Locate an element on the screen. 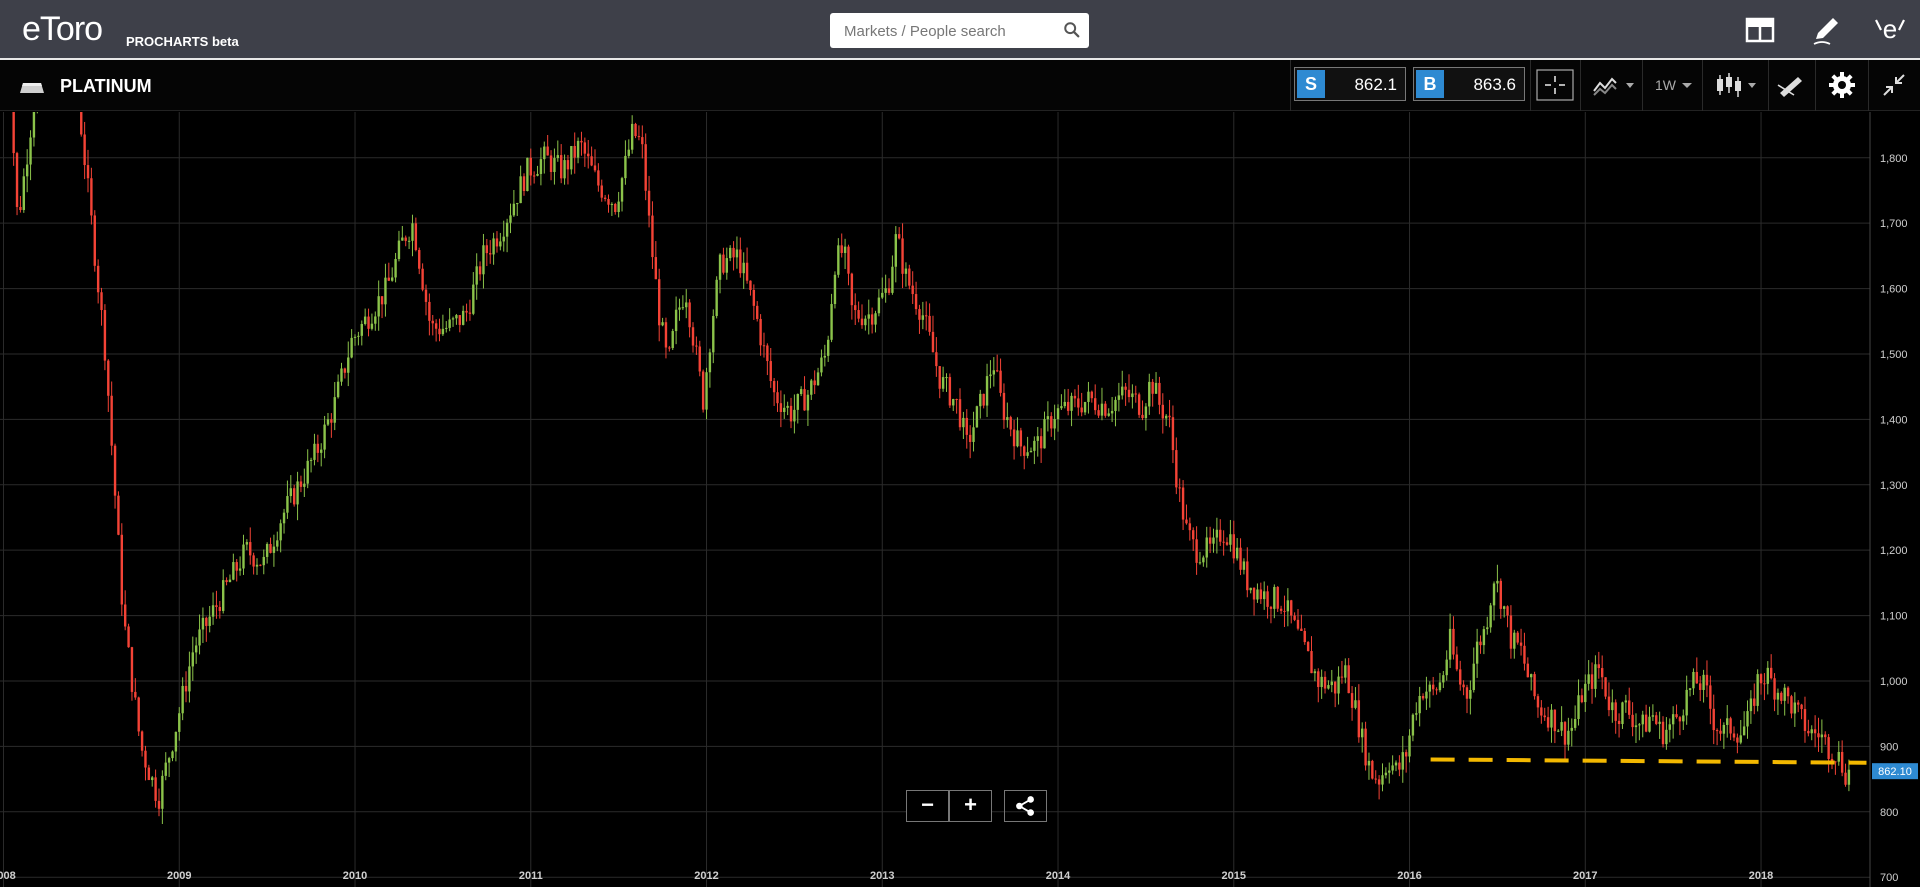  etoro-e-icon: e is located at coordinates (1890, 30).